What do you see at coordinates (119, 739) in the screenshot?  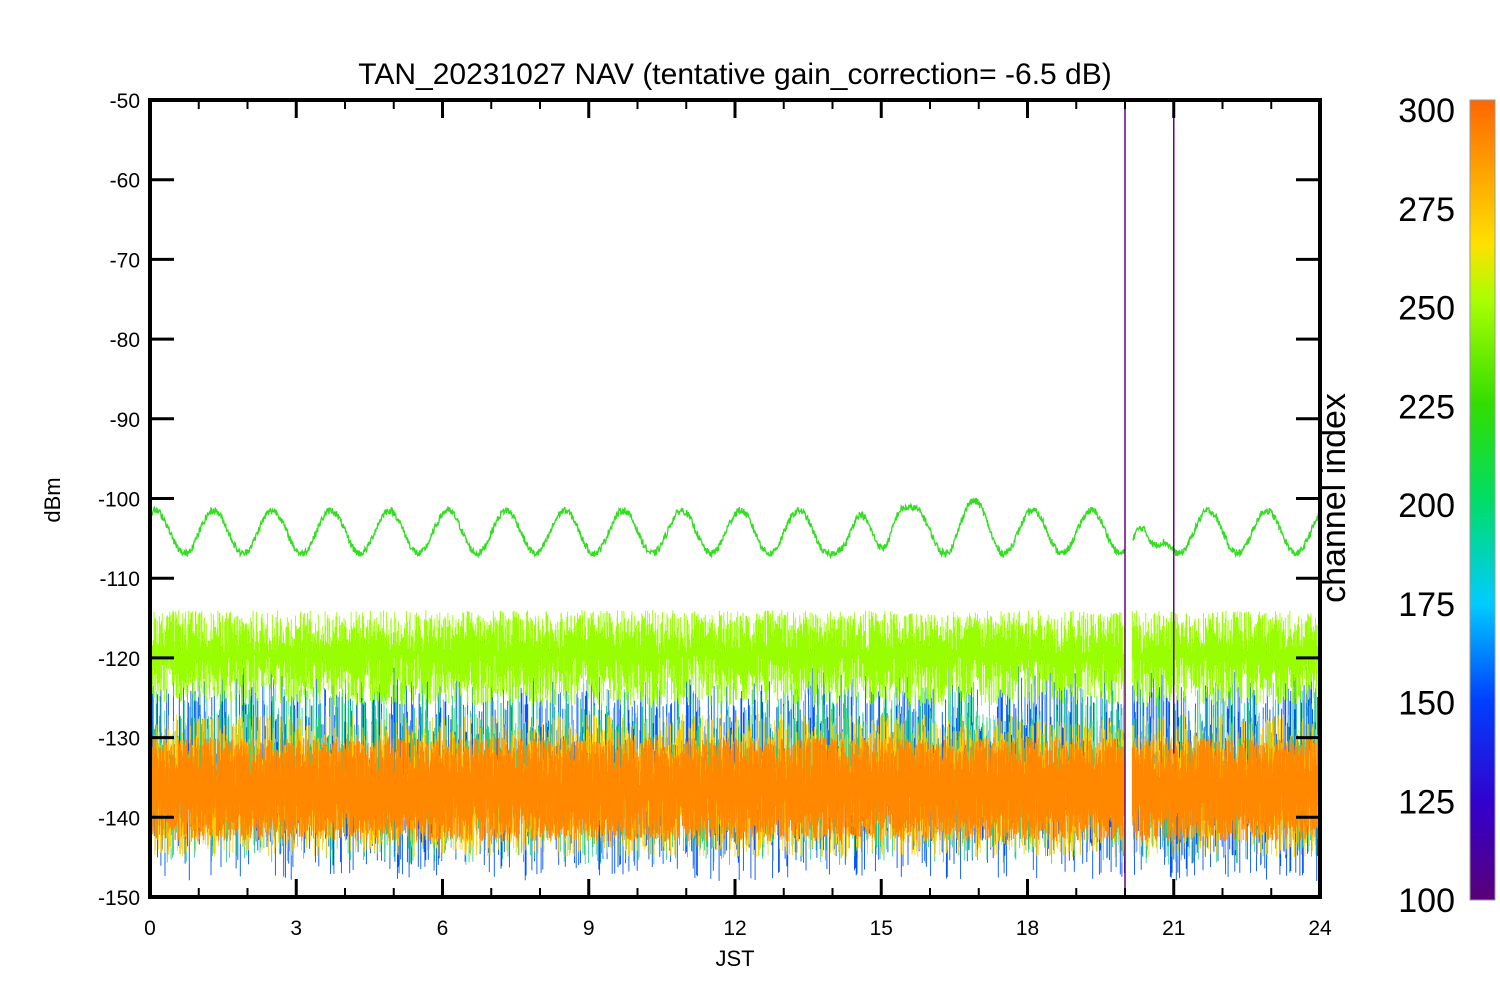 I see `y-tick-label: -130` at bounding box center [119, 739].